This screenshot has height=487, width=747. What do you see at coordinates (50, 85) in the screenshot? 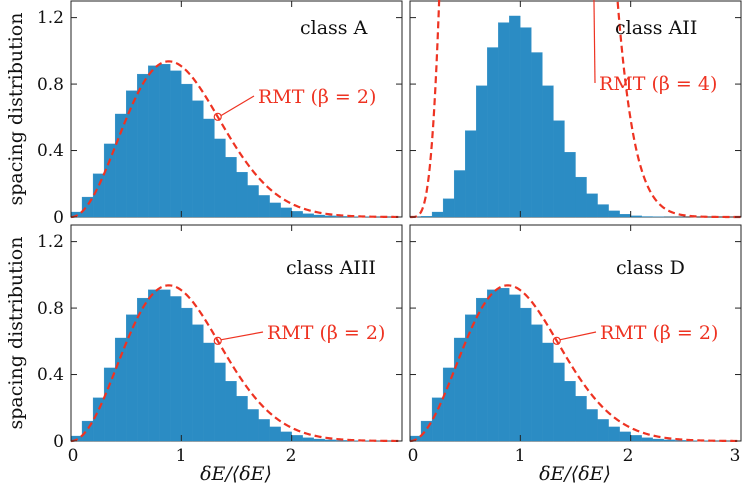
I see `y-tick-label: 0.8` at bounding box center [50, 85].